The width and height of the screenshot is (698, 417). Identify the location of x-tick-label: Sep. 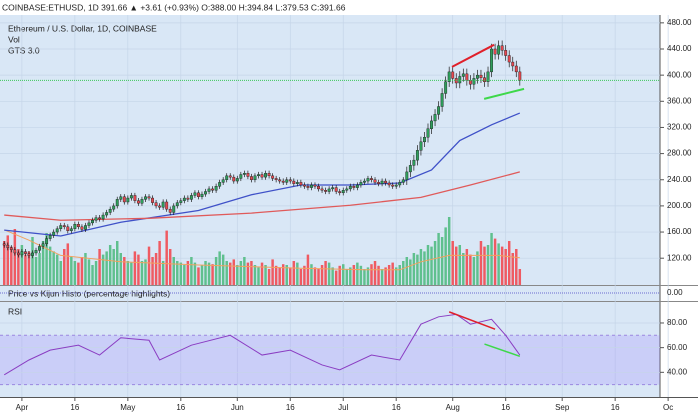
(562, 407).